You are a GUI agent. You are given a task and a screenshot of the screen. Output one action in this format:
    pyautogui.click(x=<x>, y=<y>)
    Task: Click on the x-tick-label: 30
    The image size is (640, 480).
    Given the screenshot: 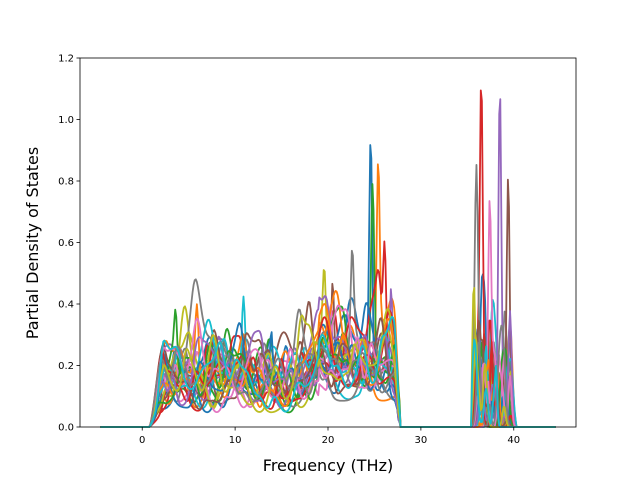 What is the action you would take?
    pyautogui.click(x=421, y=440)
    